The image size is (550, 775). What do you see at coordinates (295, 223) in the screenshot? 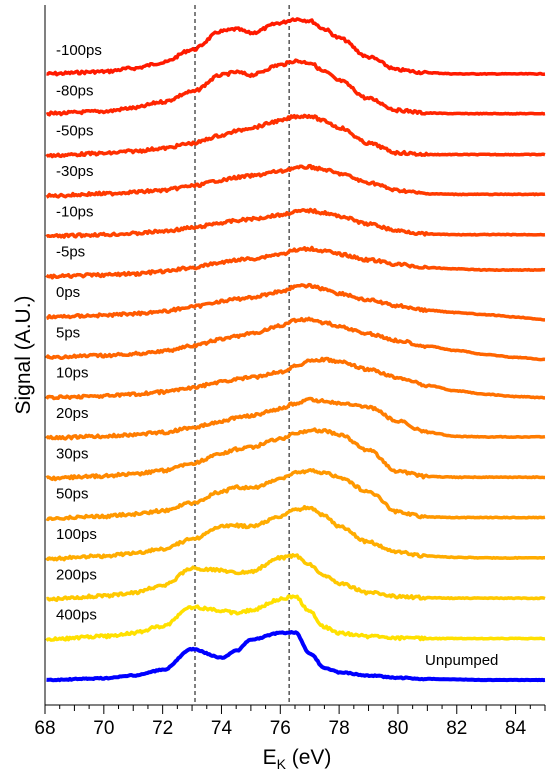
I see `series-line--10ps` at bounding box center [295, 223].